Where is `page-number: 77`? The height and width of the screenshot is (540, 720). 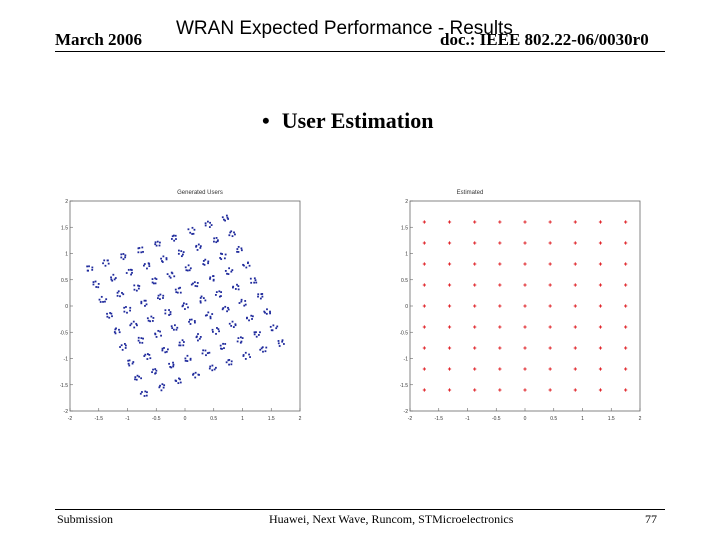 page-number: 77 is located at coordinates (651, 519).